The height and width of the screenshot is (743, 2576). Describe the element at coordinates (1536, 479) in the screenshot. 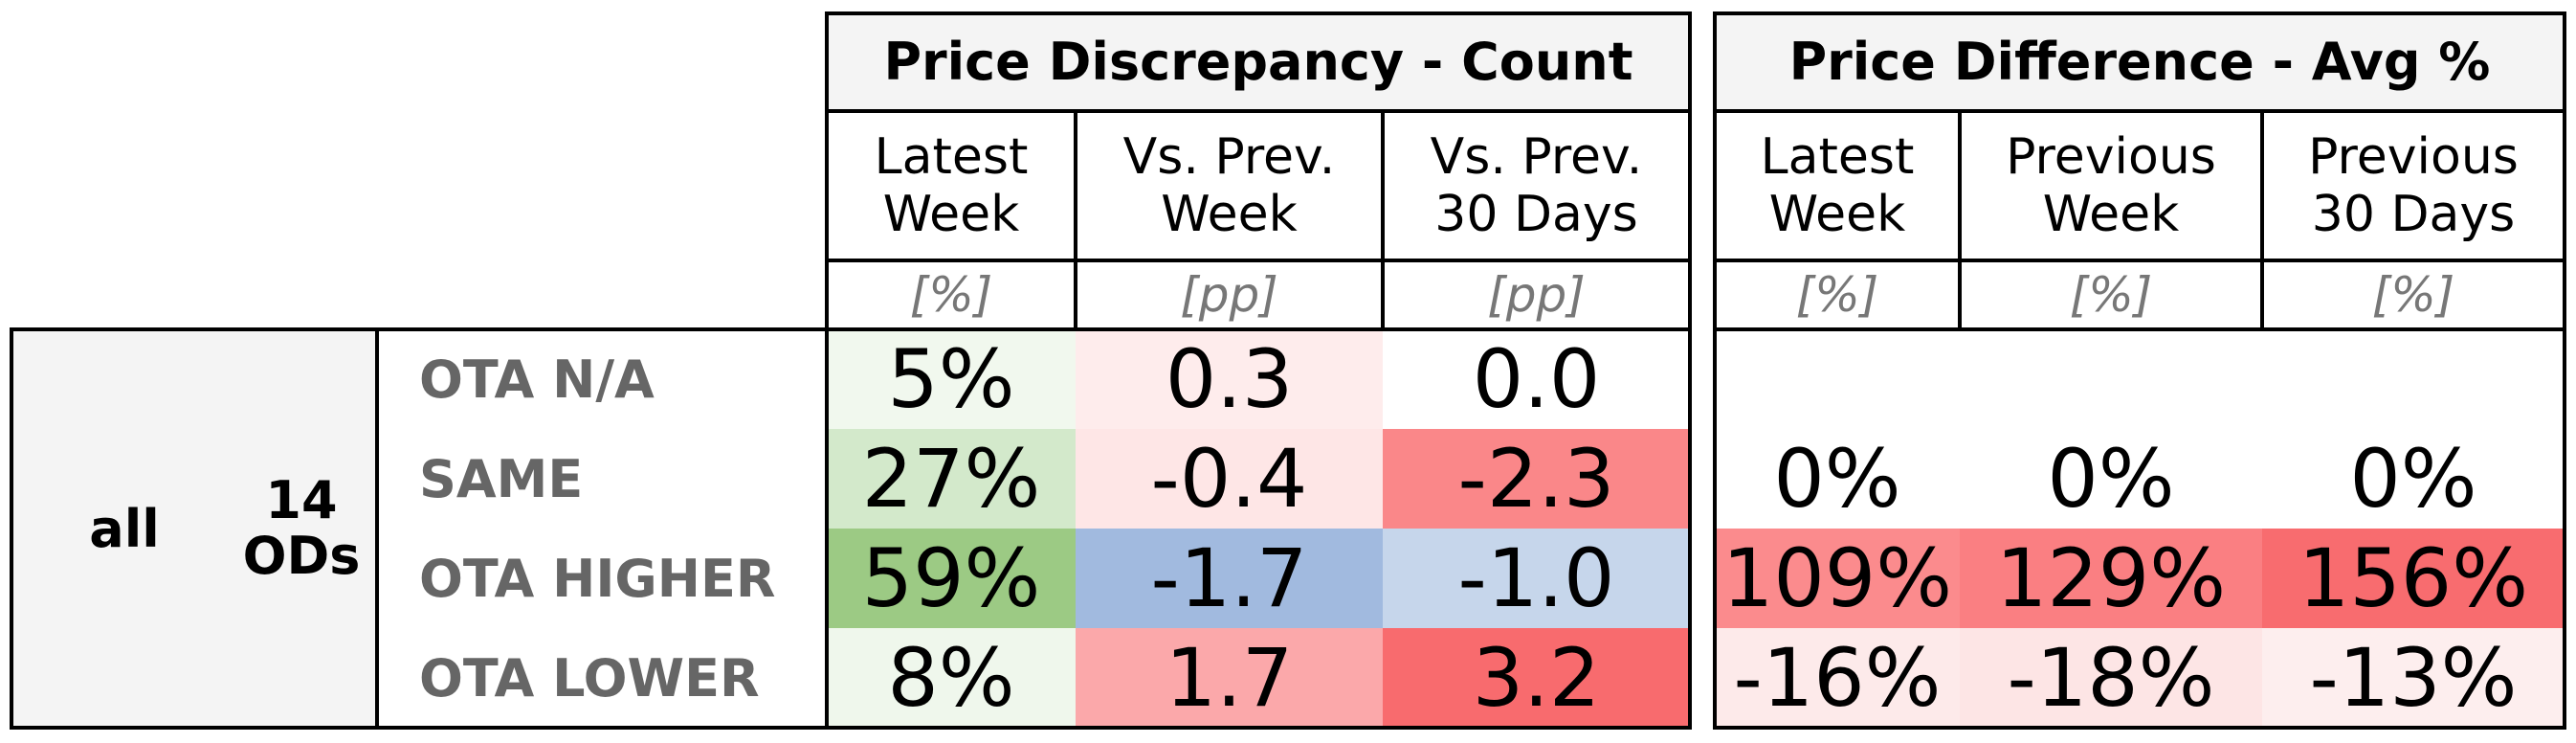

I see `count-cell: -2.3` at that location.